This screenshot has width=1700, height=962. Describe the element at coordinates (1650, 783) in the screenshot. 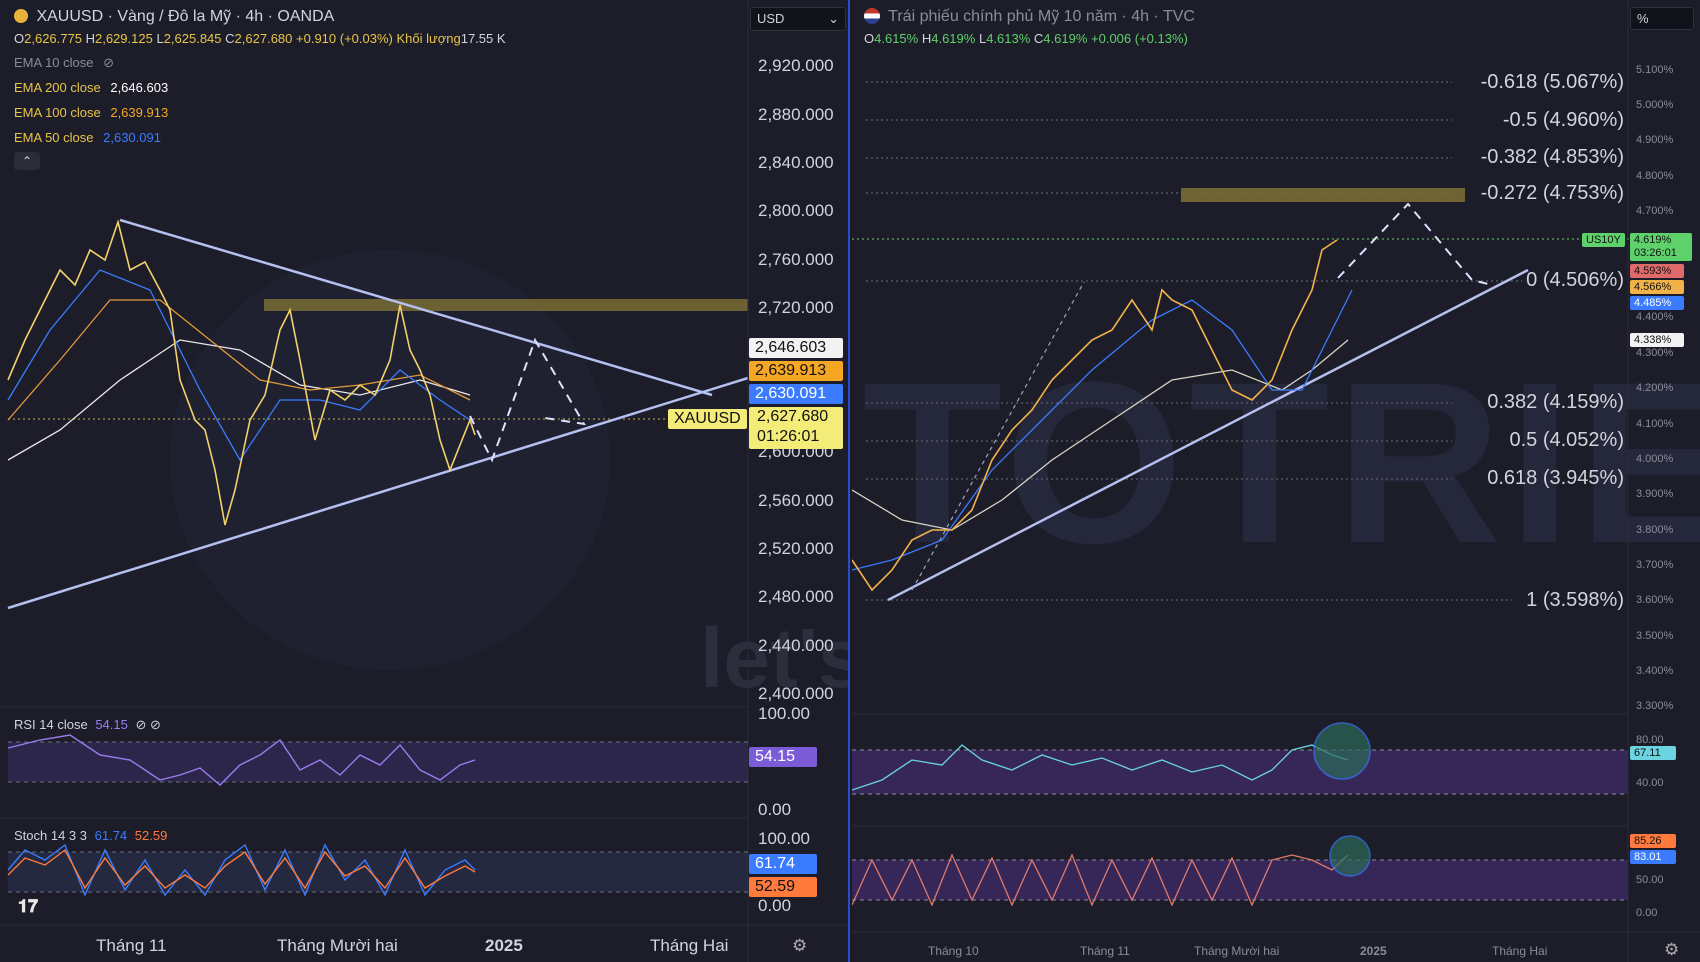

I see `rsi-axis-mid: 40.00` at that location.